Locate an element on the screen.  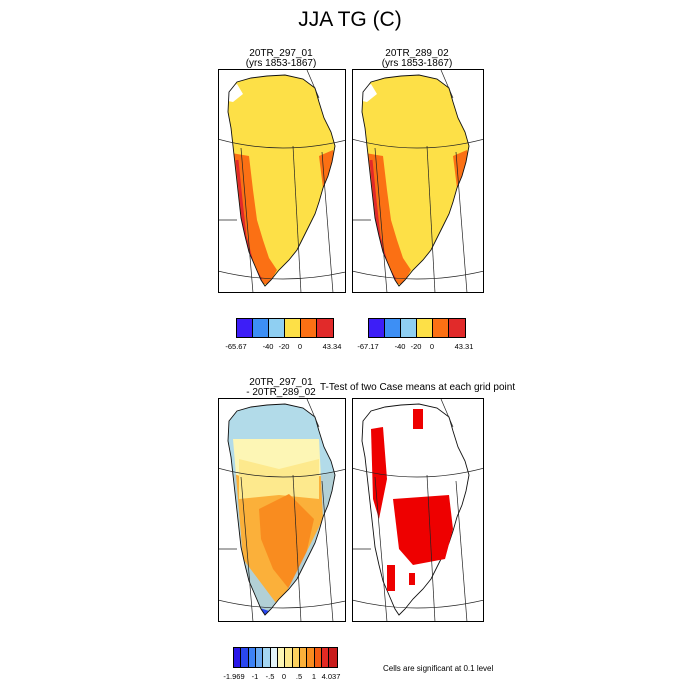
cb2-tick: 0 is located at coordinates (432, 346).